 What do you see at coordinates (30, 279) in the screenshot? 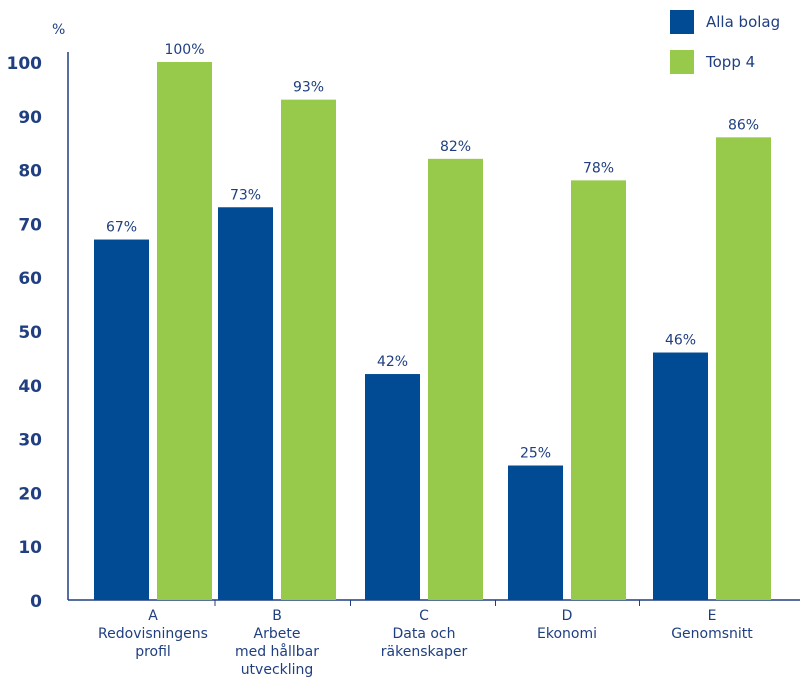
I see `y-tick-label: 60` at bounding box center [30, 279].